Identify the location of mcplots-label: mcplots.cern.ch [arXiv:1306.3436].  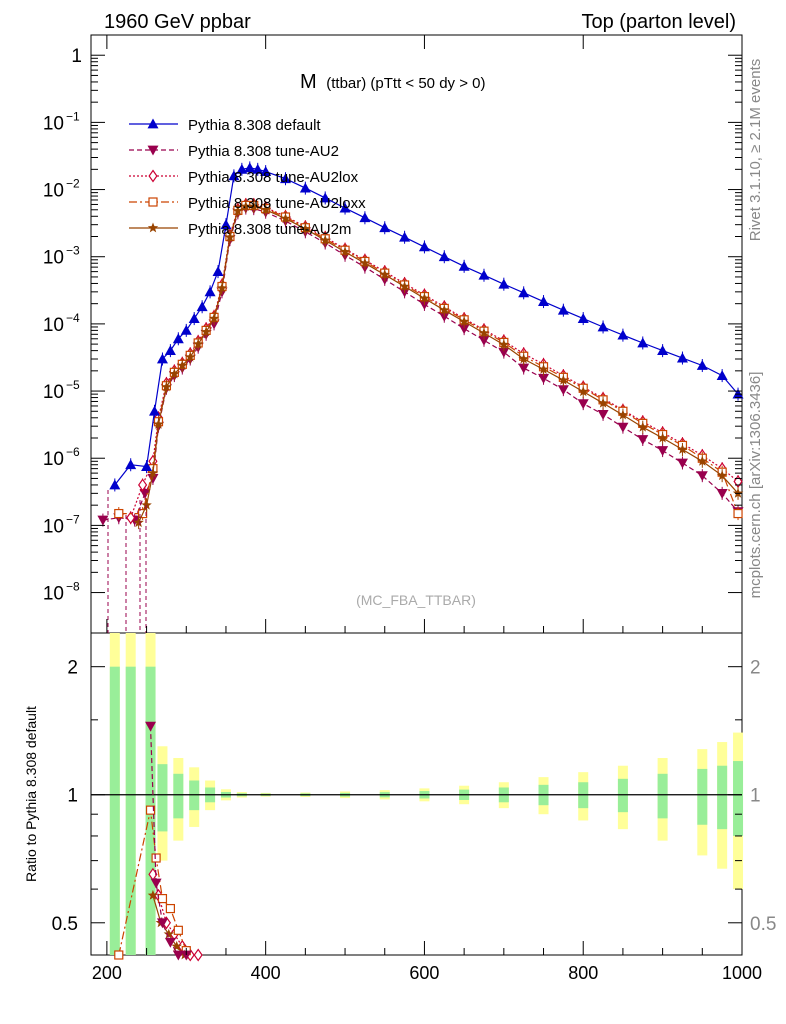
(755, 485).